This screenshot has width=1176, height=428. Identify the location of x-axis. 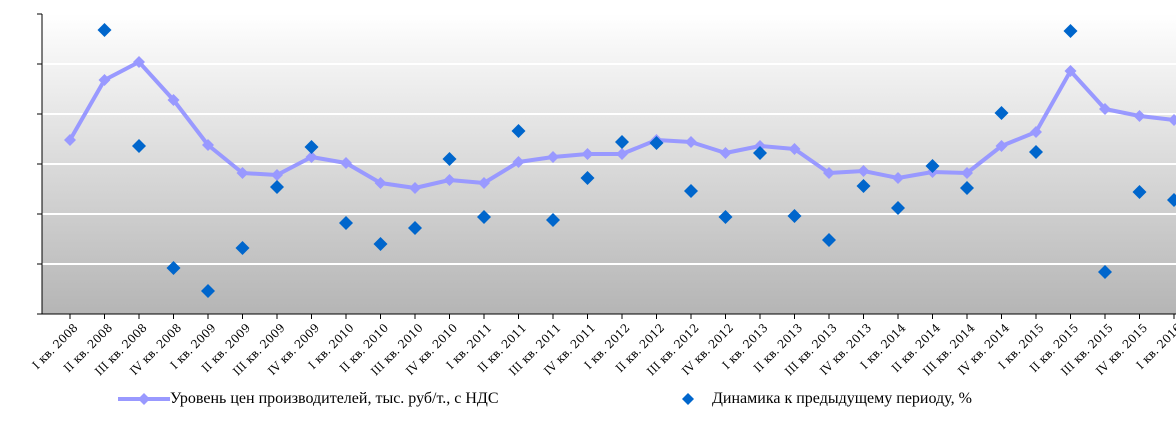
(609, 316).